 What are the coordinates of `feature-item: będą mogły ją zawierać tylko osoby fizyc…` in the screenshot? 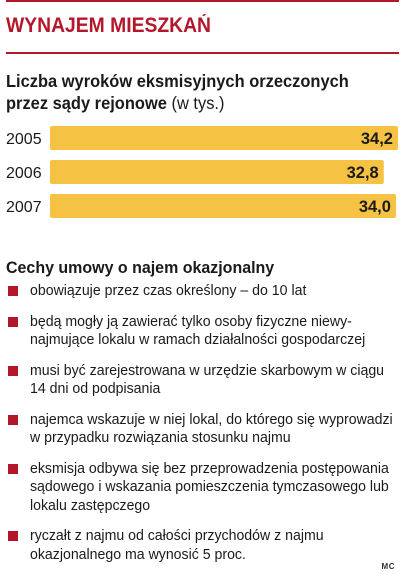 It's located at (203, 331).